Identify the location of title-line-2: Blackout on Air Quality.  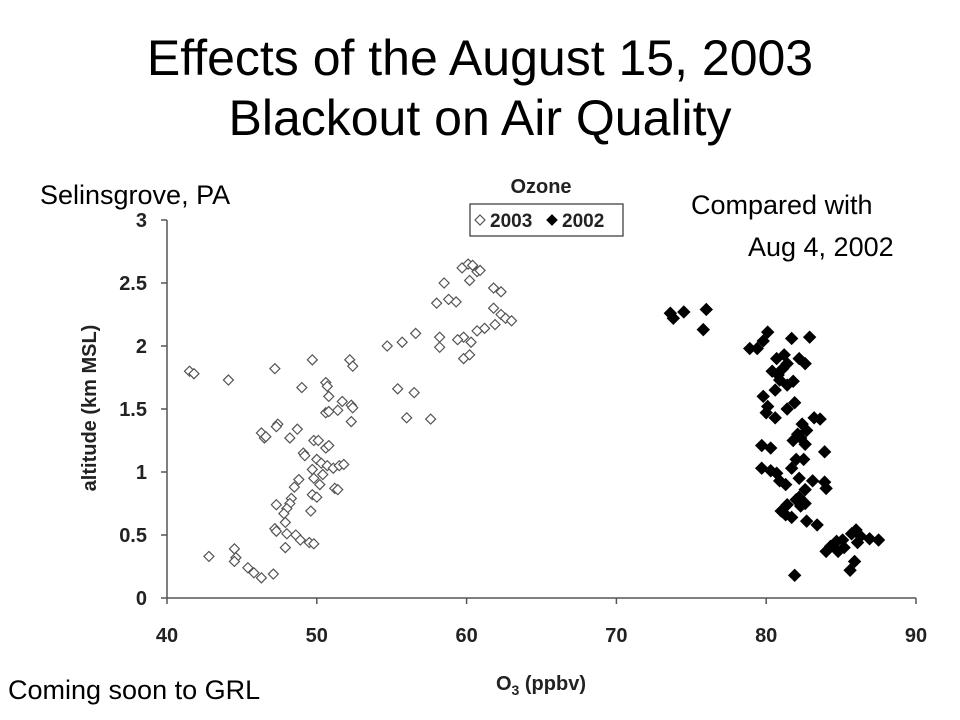
(480, 118).